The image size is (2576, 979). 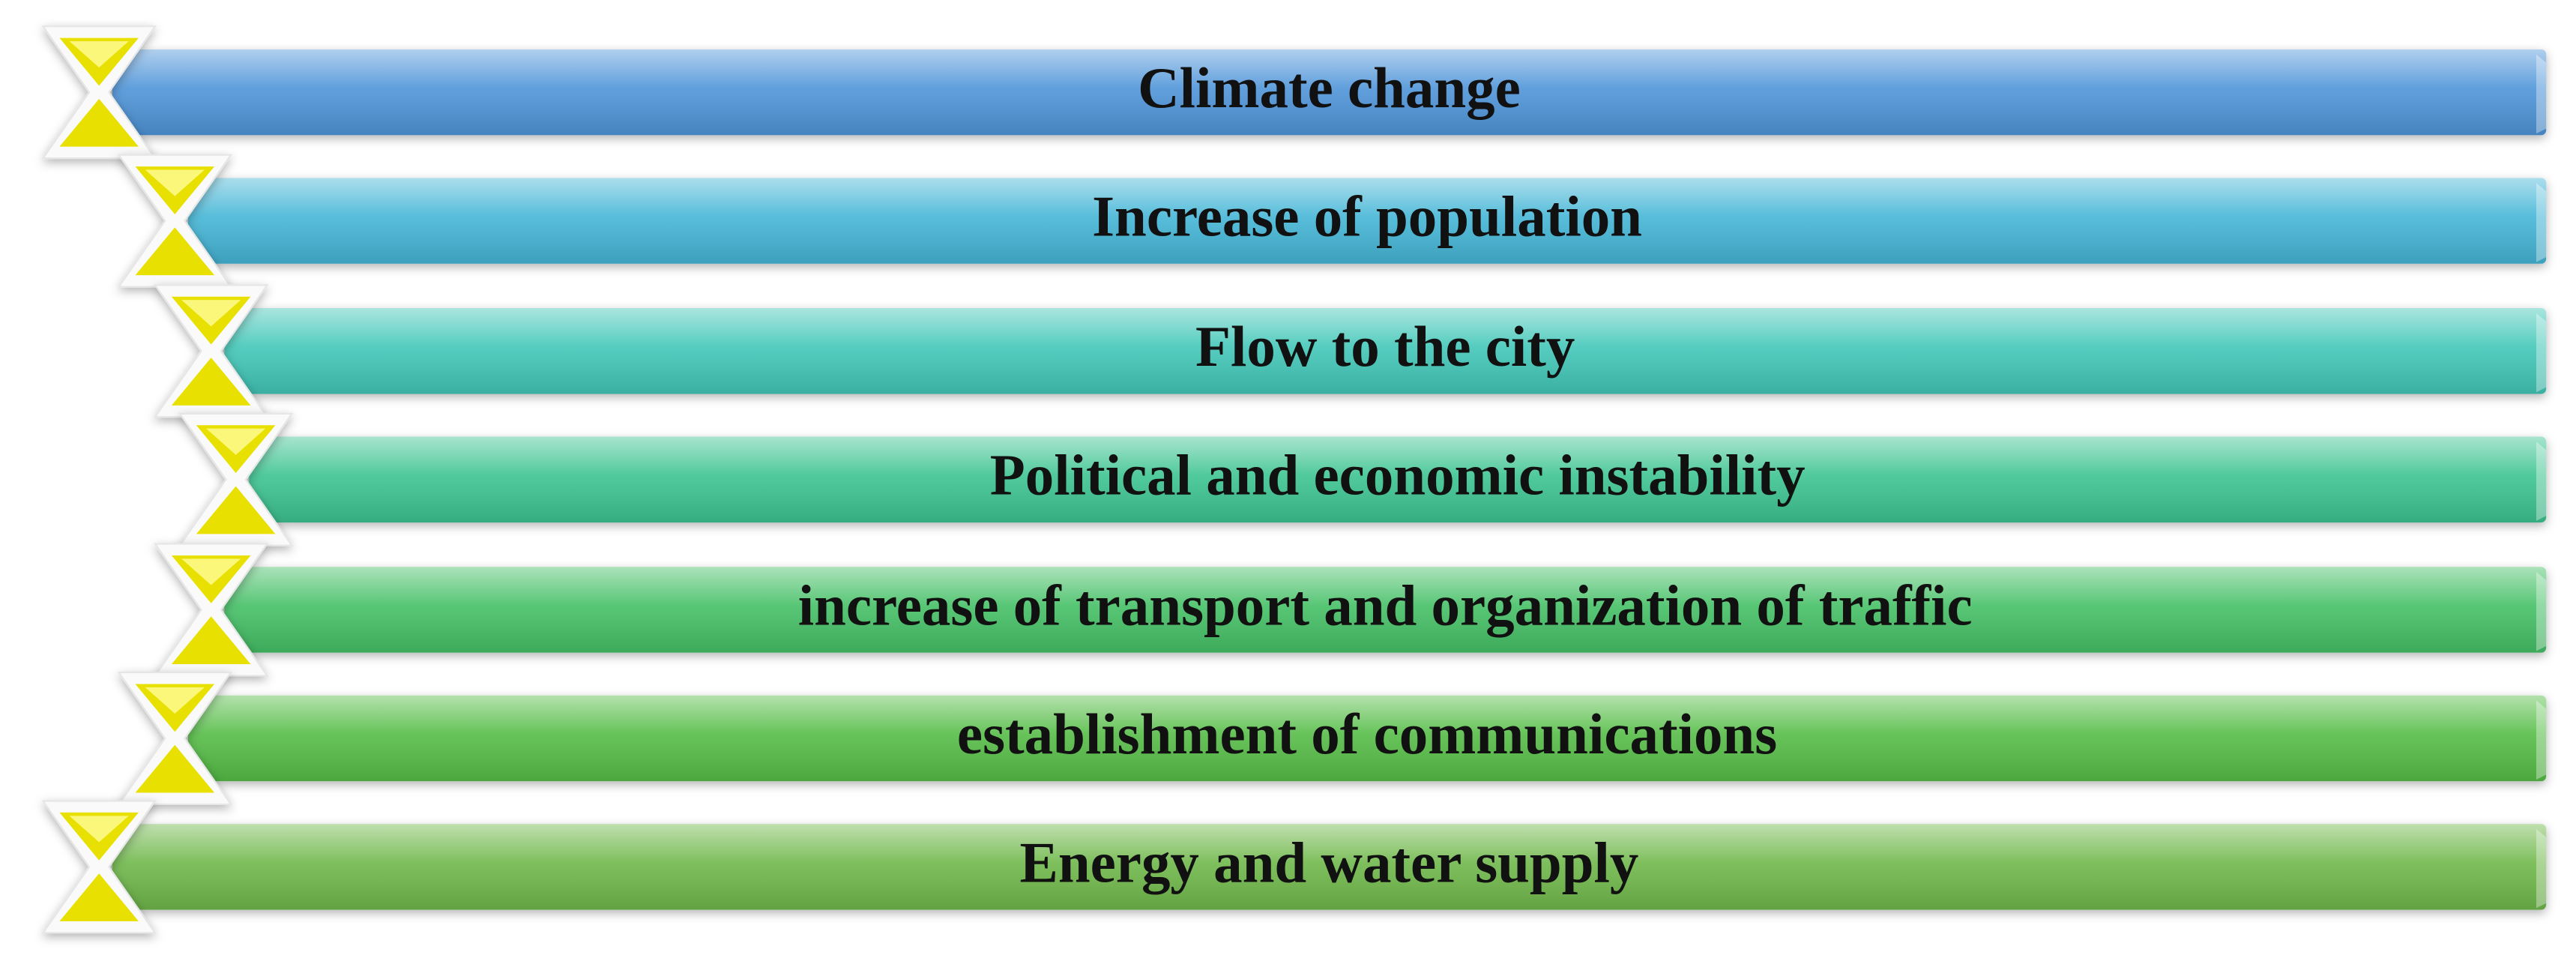 I want to click on list-item: Flow to the city, so click(x=1350, y=351).